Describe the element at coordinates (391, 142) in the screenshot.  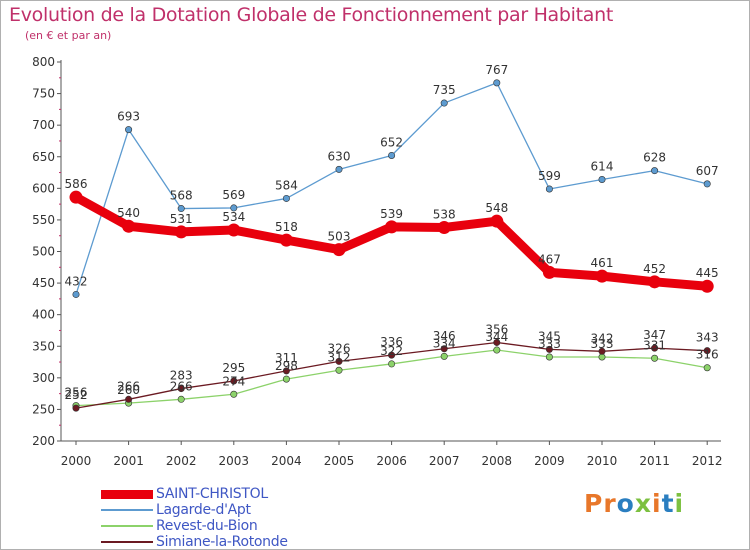
I see `data-label-lagarde-d-apt: 652` at that location.